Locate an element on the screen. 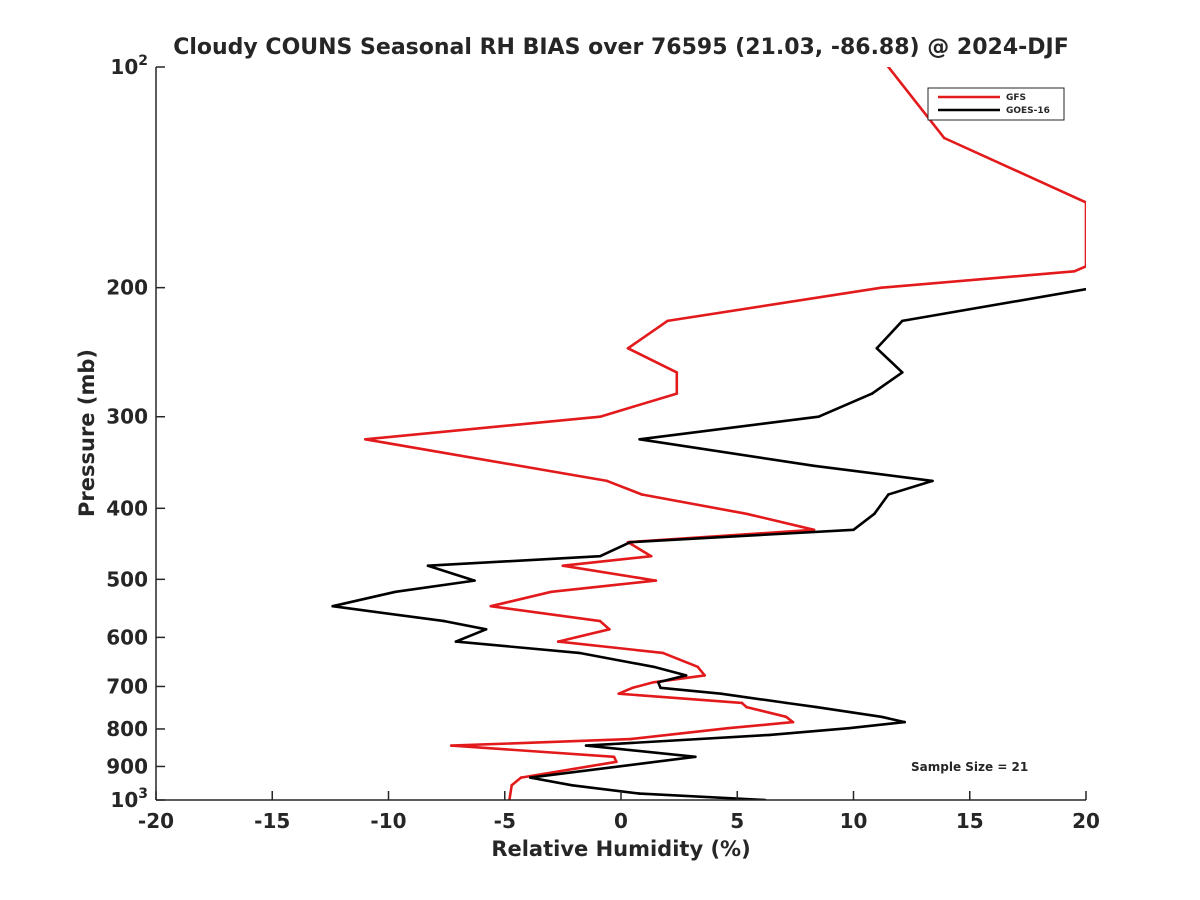 The width and height of the screenshot is (1200, 900). y-tick-label: 700 is located at coordinates (127, 686).